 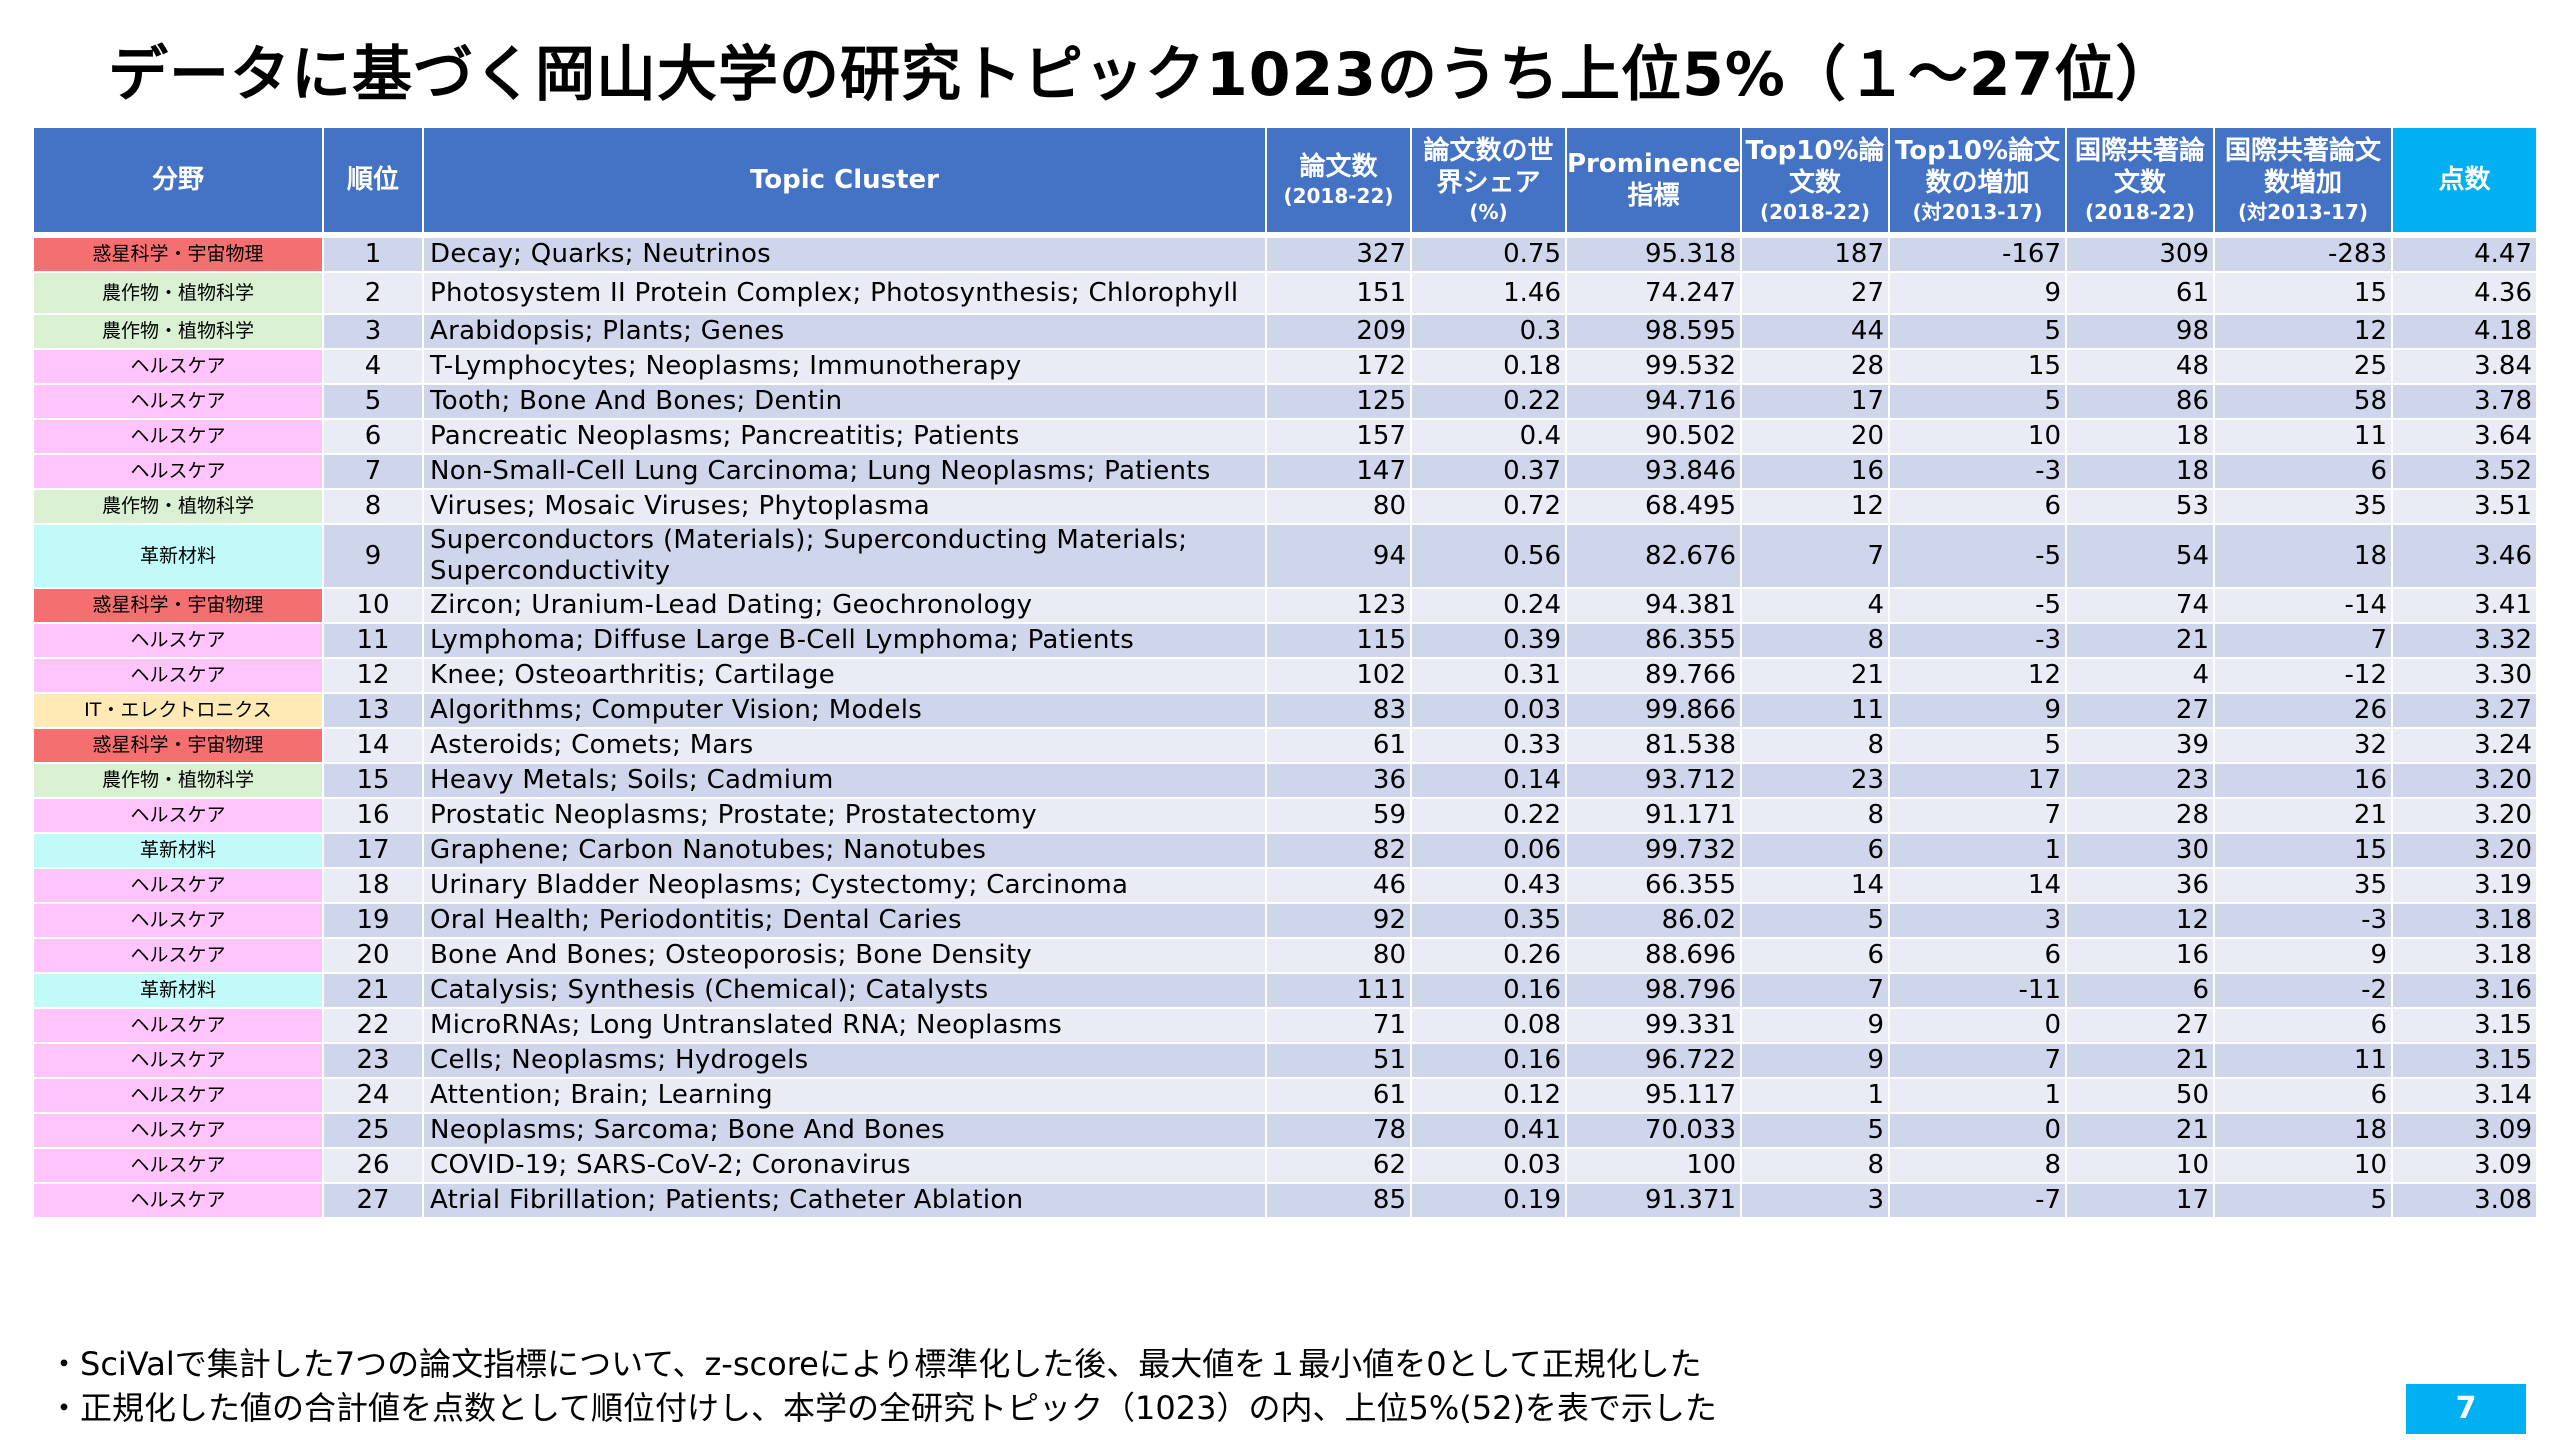 What do you see at coordinates (1653, 293) in the screenshot?
I see `prominence-cell: 74.247` at bounding box center [1653, 293].